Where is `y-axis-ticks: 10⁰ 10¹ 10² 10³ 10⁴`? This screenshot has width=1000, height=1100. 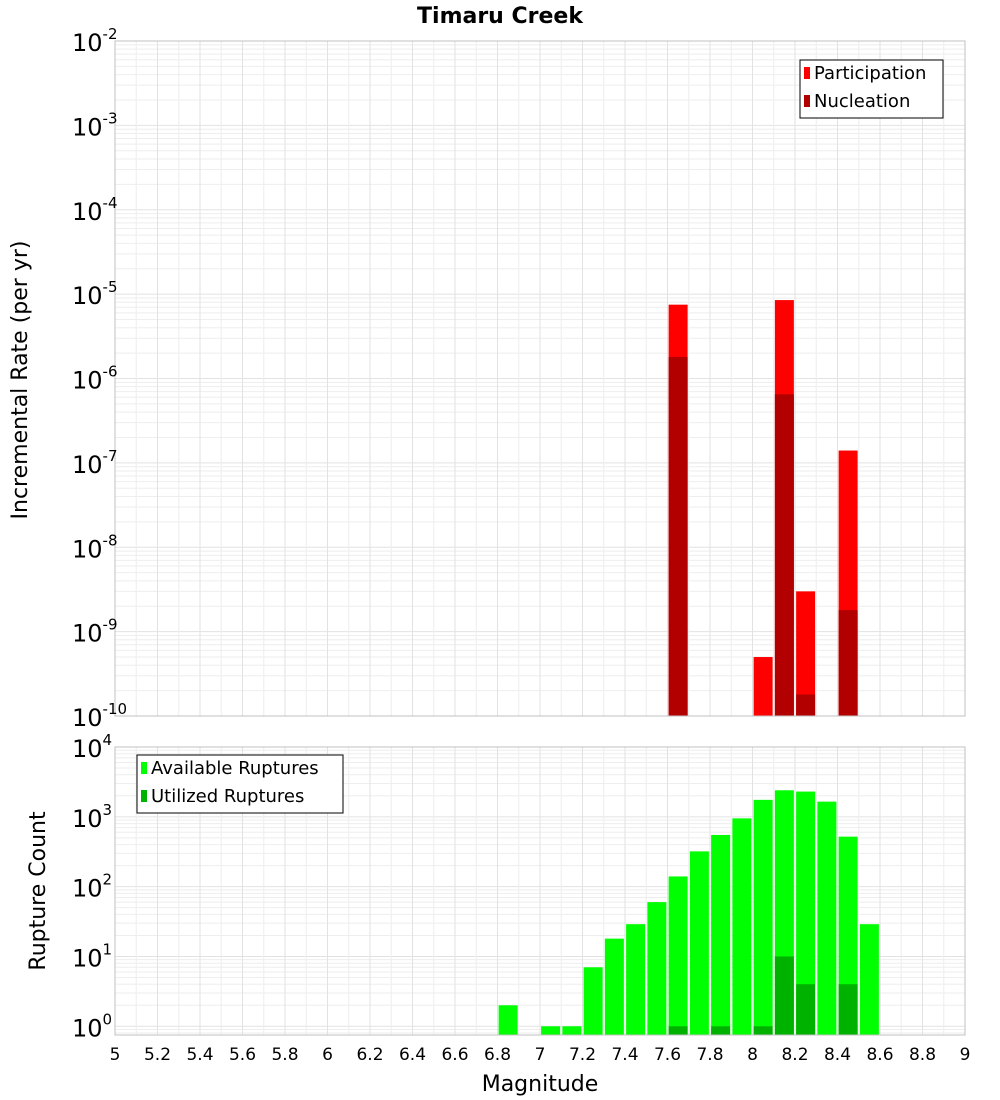 y-axis-ticks: 10⁰ 10¹ 10² 10³ 10⁴ is located at coordinates (92, 886).